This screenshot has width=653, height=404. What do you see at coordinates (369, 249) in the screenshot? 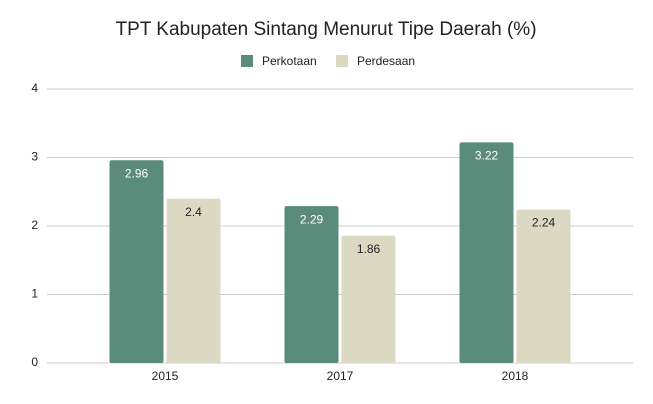
I see `value-label: 1.86` at bounding box center [369, 249].